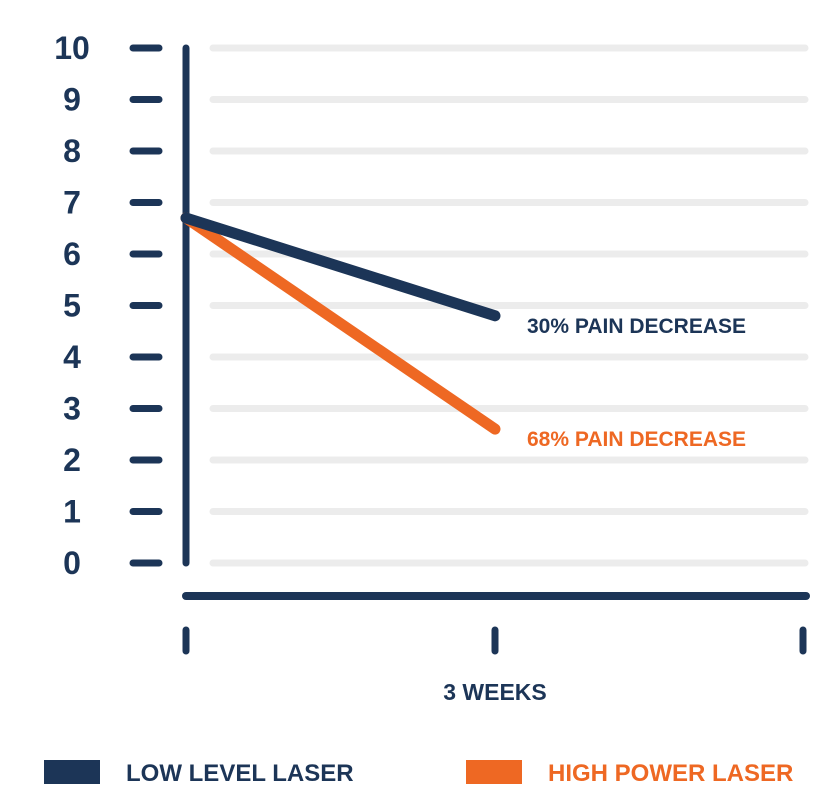  Describe the element at coordinates (240, 773) in the screenshot. I see `legend-label-0: LOW LEVEL LASER` at that location.